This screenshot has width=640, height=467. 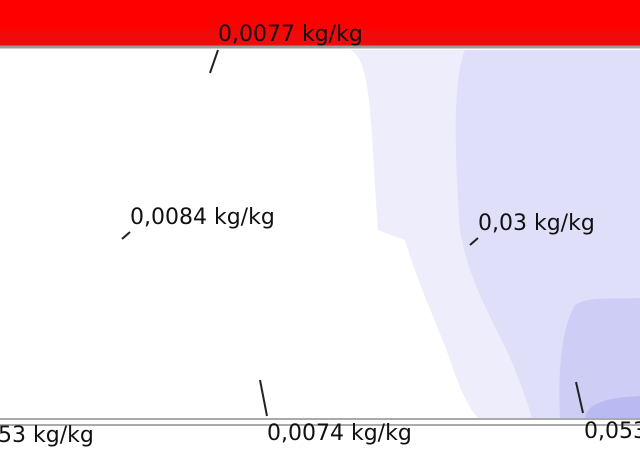 I want to click on probe-label: 0,03 kg/kg, so click(x=536, y=223).